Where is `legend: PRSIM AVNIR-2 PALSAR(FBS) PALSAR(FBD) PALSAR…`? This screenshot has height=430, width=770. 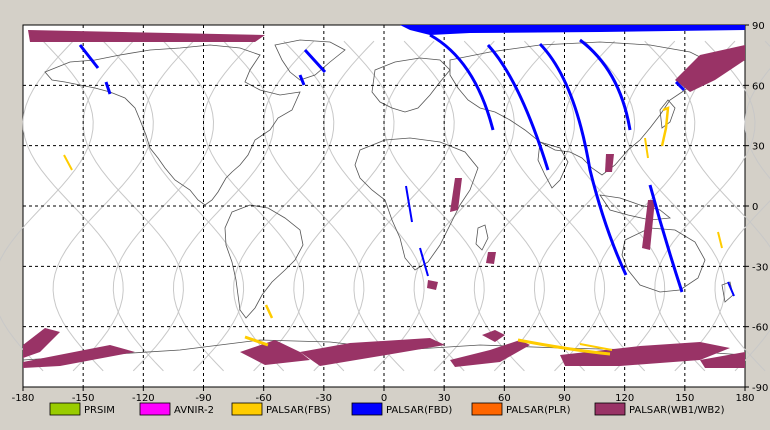
legend: PRSIM AVNIR-2 PALSAR(FBS) PALSAR(FBD) PALSAR… is located at coordinates (387, 409).